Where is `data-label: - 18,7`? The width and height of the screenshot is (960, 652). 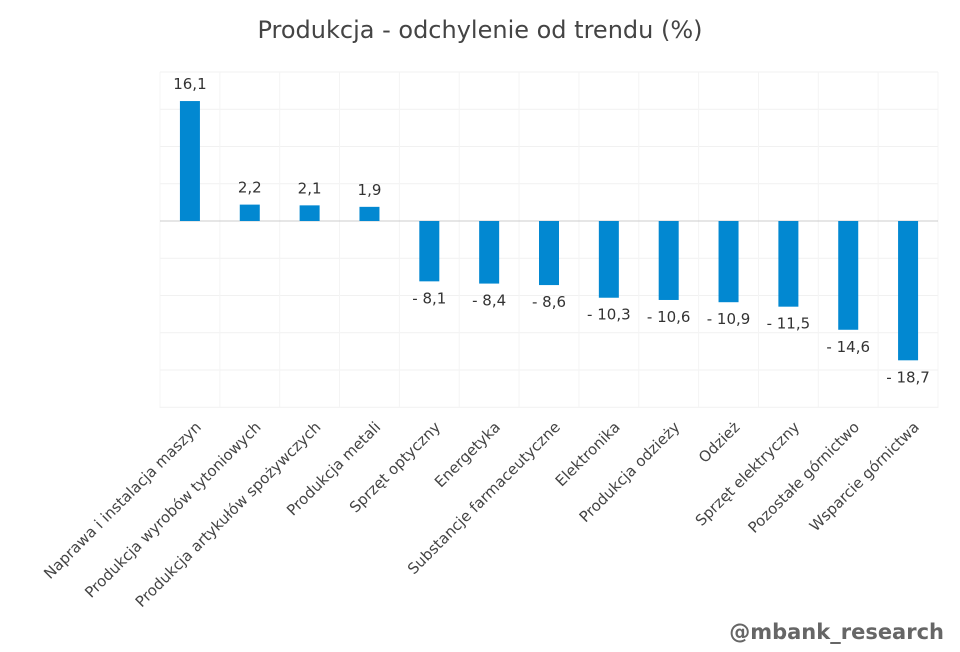
data-label: - 18,7 is located at coordinates (908, 377).